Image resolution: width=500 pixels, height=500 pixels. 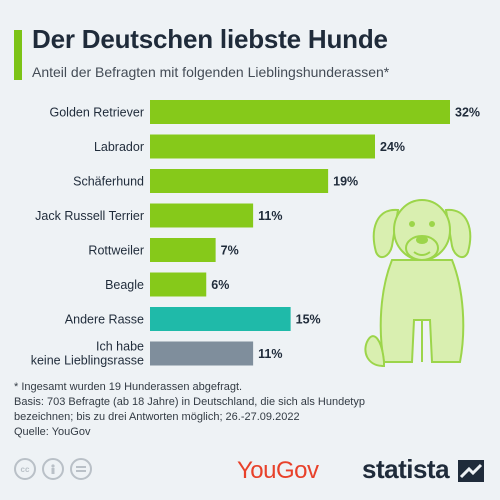 What do you see at coordinates (220, 319) in the screenshot?
I see `bar-andere-rasse` at bounding box center [220, 319].